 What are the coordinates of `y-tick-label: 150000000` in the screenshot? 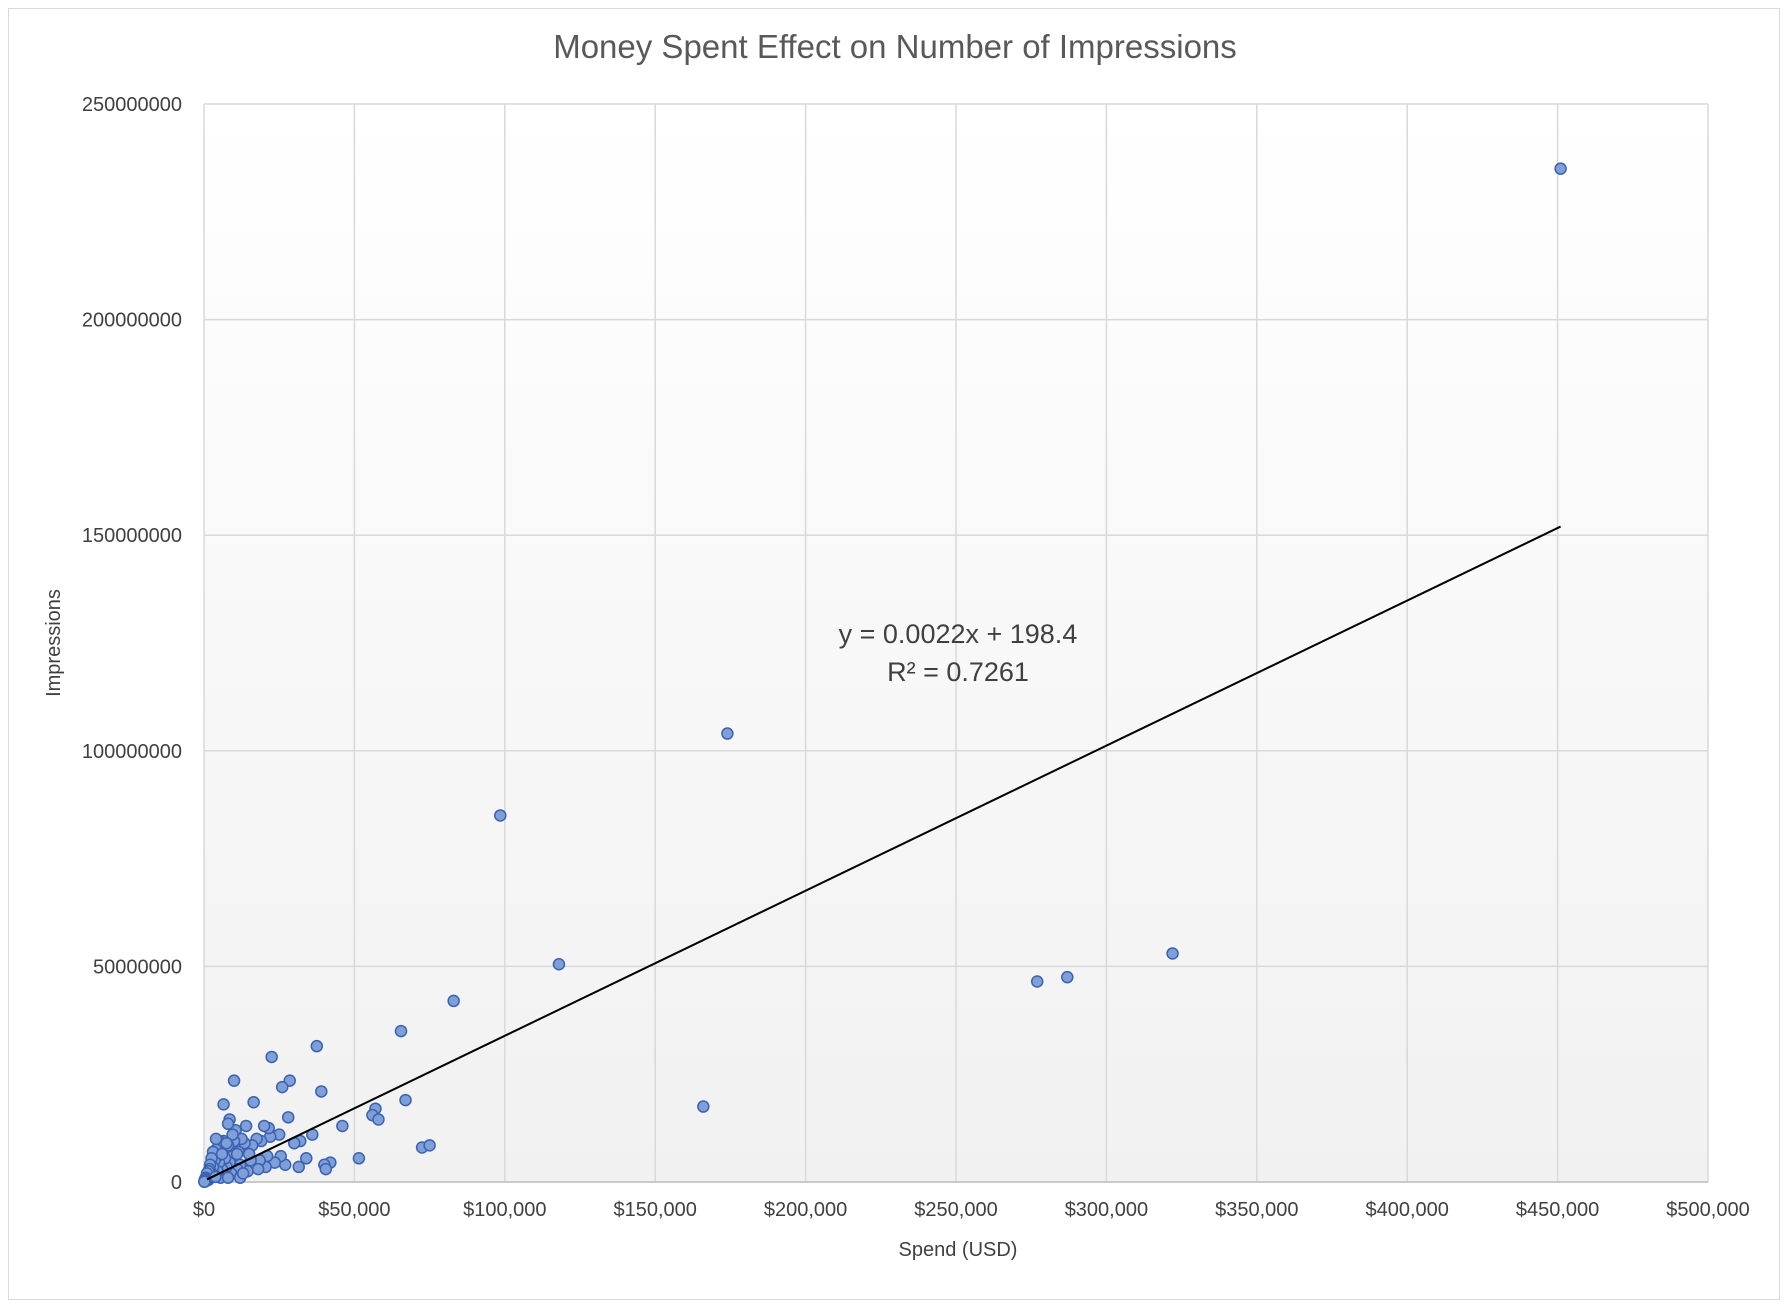 It's located at (132, 536).